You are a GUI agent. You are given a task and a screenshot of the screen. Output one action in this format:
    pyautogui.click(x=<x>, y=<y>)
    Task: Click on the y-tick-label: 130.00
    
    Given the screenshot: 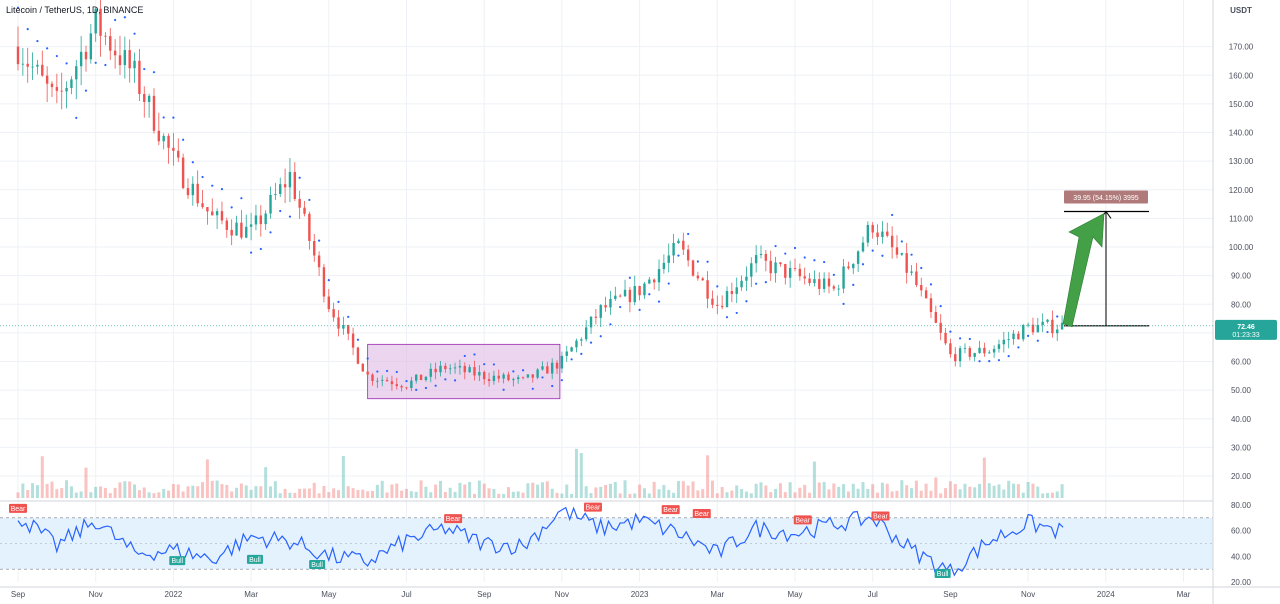 What is the action you would take?
    pyautogui.click(x=1241, y=161)
    